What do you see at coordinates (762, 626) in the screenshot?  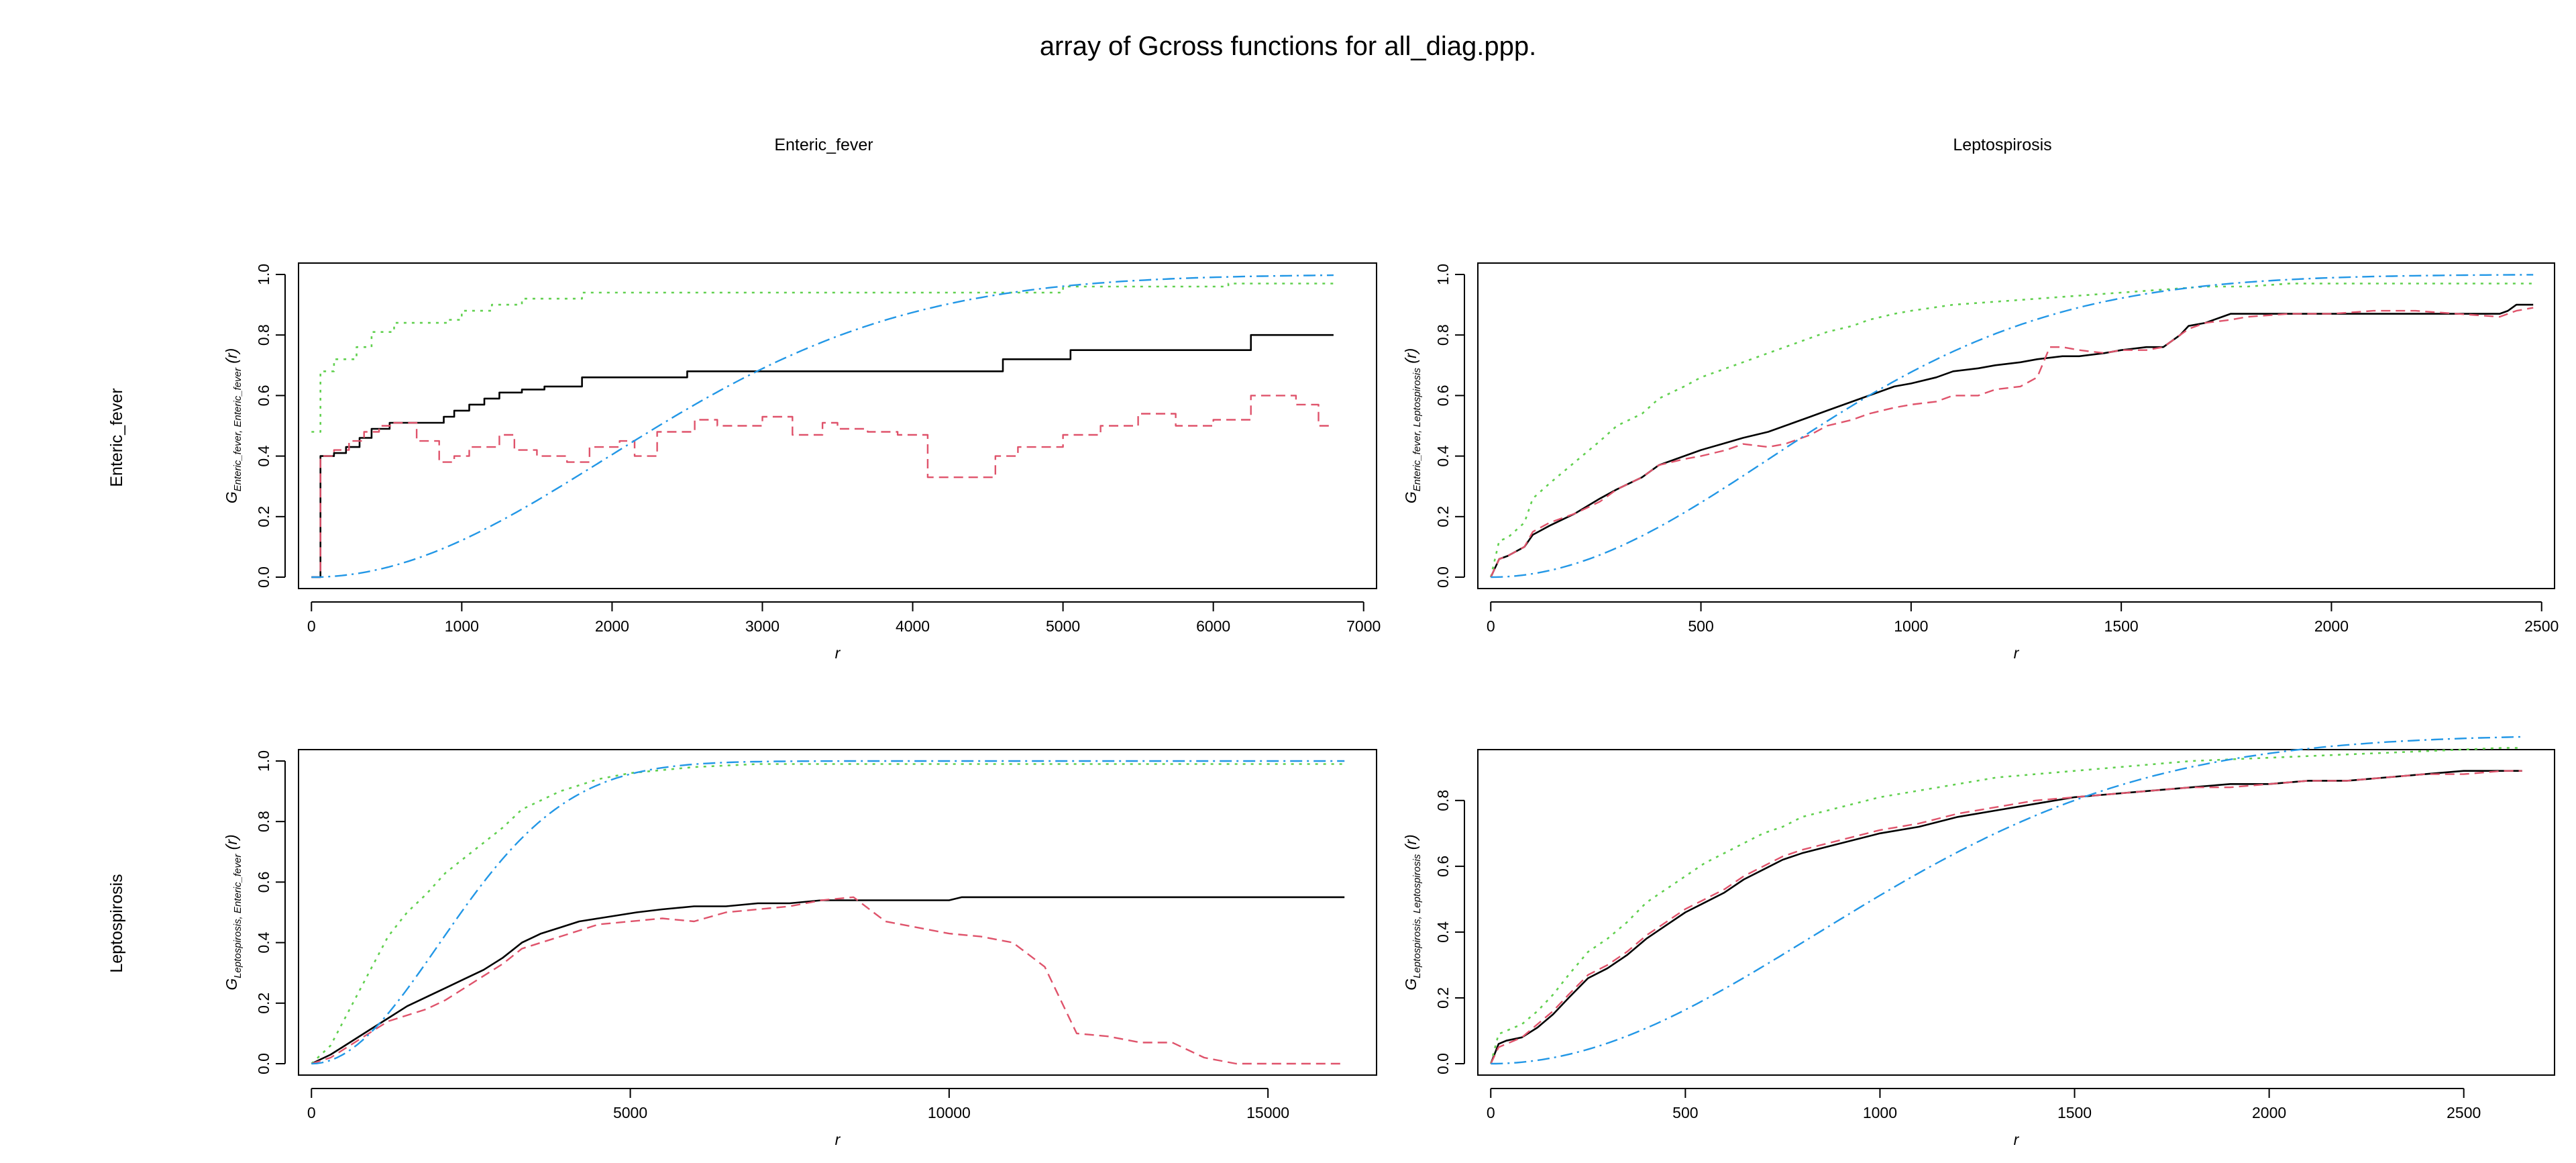 I see `x-tick-label: 3000` at bounding box center [762, 626].